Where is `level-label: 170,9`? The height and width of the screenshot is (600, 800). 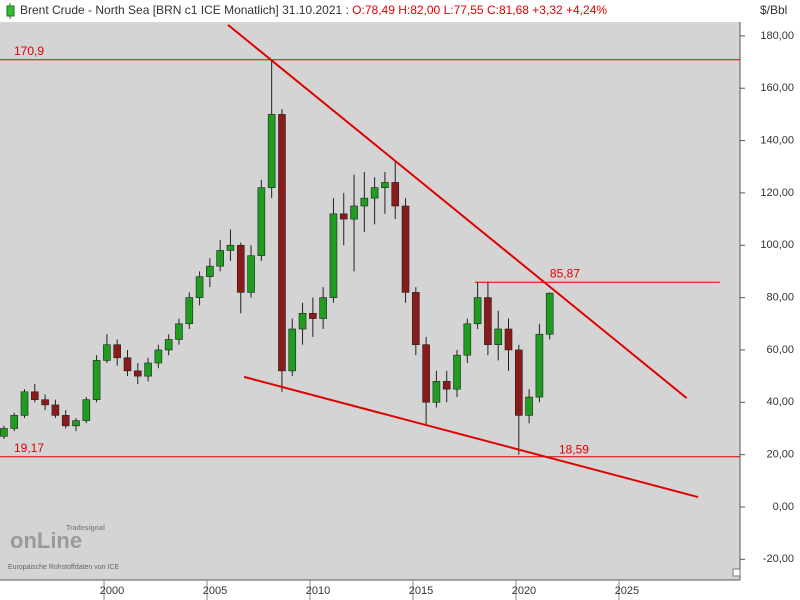 level-label: 170,9 is located at coordinates (29, 51).